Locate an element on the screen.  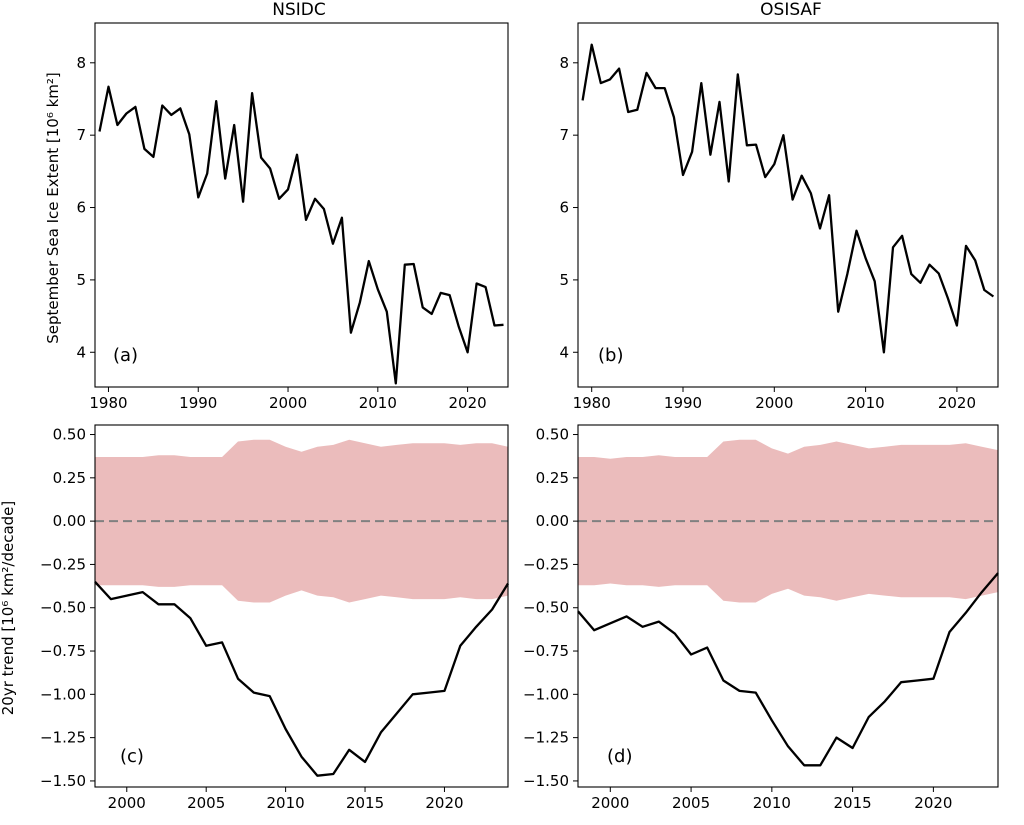
extent-y-axis-label: September Sea Ice Extent [10⁶ km²] is located at coordinates (53, 208).